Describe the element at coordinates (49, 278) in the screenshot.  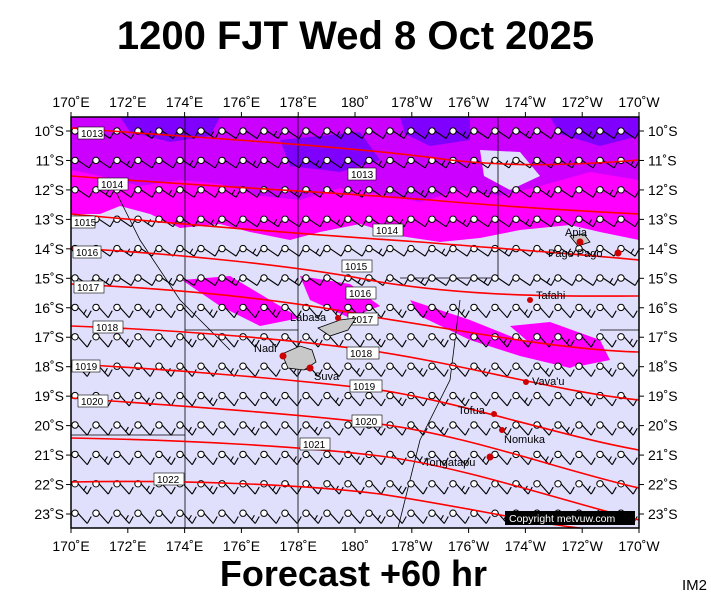
I see `lat-label-left: 15˚S` at that location.